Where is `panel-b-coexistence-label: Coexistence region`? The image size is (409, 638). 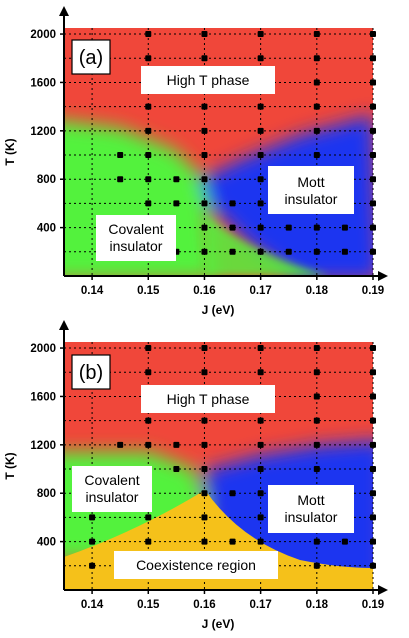
panel-b-coexistence-label: Coexistence region is located at coordinates (196, 565).